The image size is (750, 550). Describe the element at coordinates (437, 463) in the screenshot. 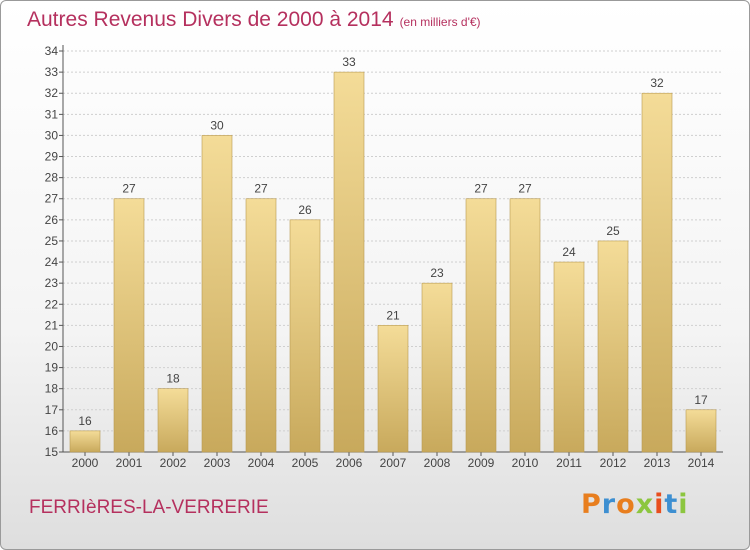

I see `x-tick-label: 2008` at that location.